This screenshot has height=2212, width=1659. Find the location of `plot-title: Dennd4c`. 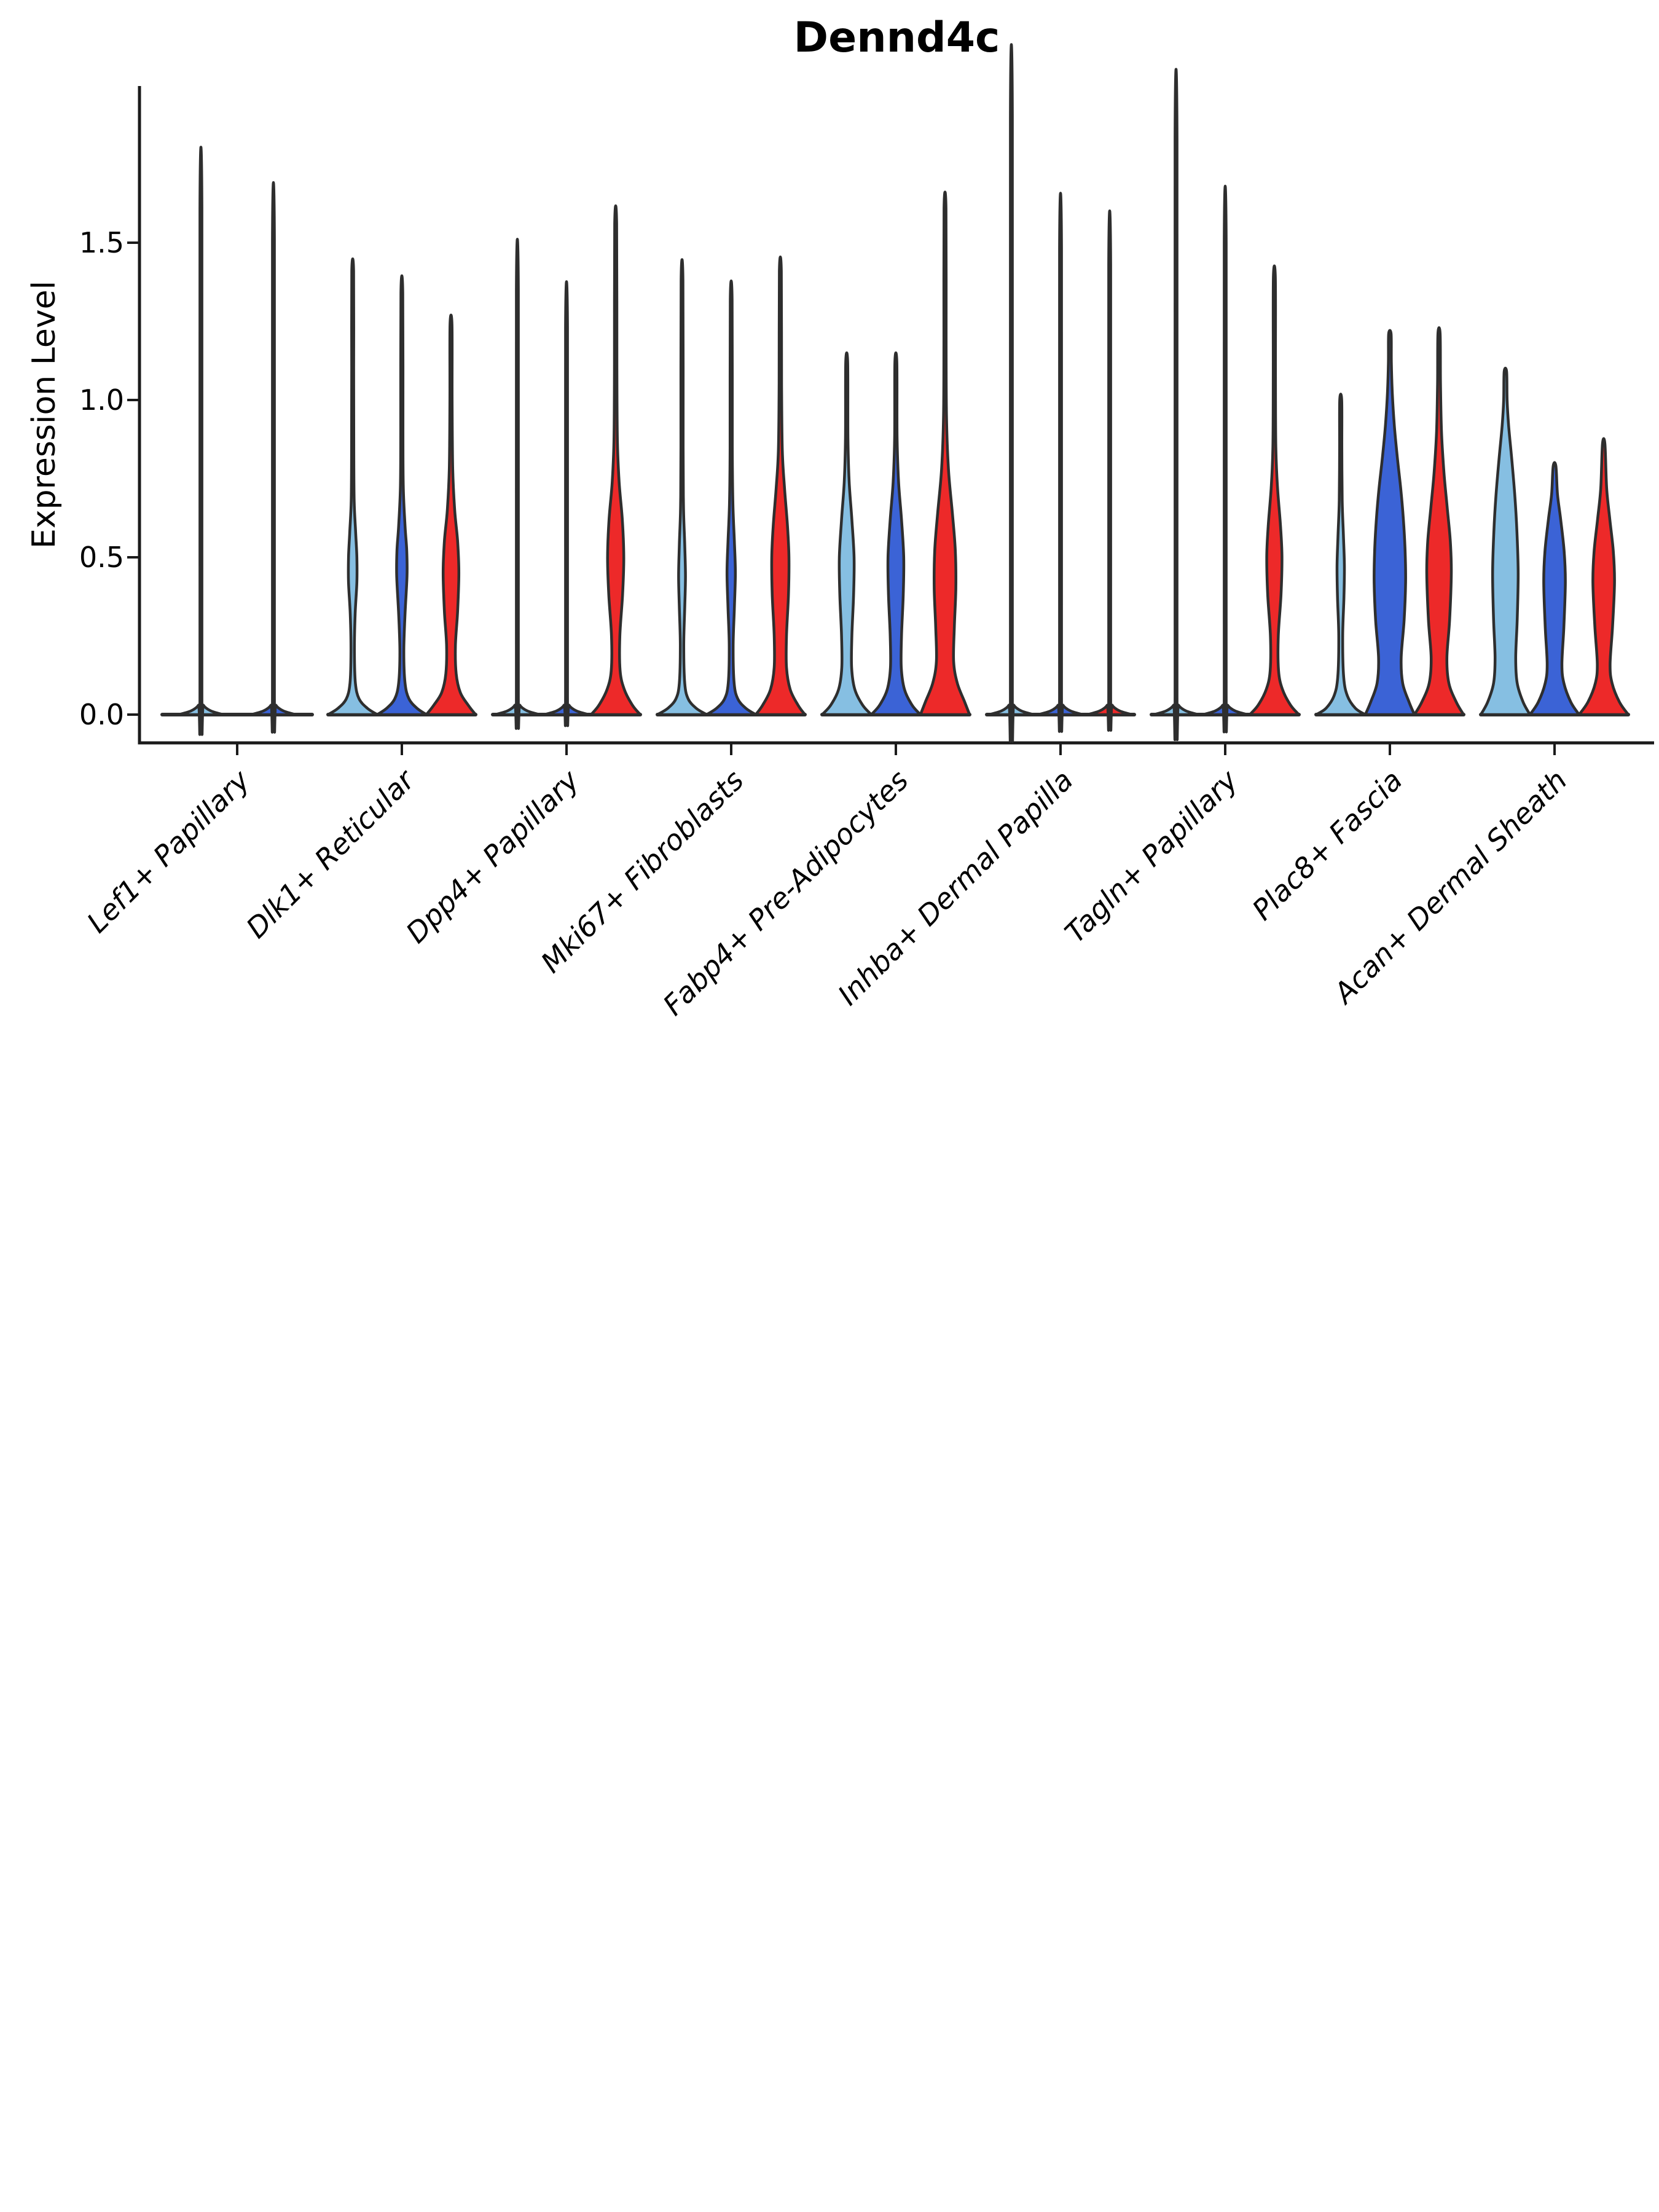

plot-title: Dennd4c is located at coordinates (896, 38).